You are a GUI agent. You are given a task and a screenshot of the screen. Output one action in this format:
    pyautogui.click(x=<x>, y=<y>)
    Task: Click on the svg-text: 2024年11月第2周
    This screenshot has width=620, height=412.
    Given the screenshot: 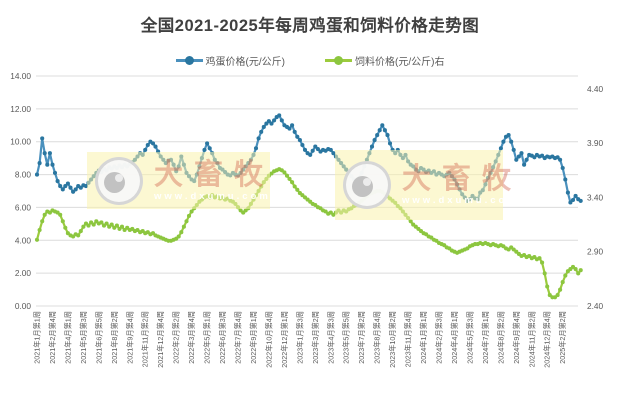 What is the action you would take?
    pyautogui.click(x=531, y=339)
    